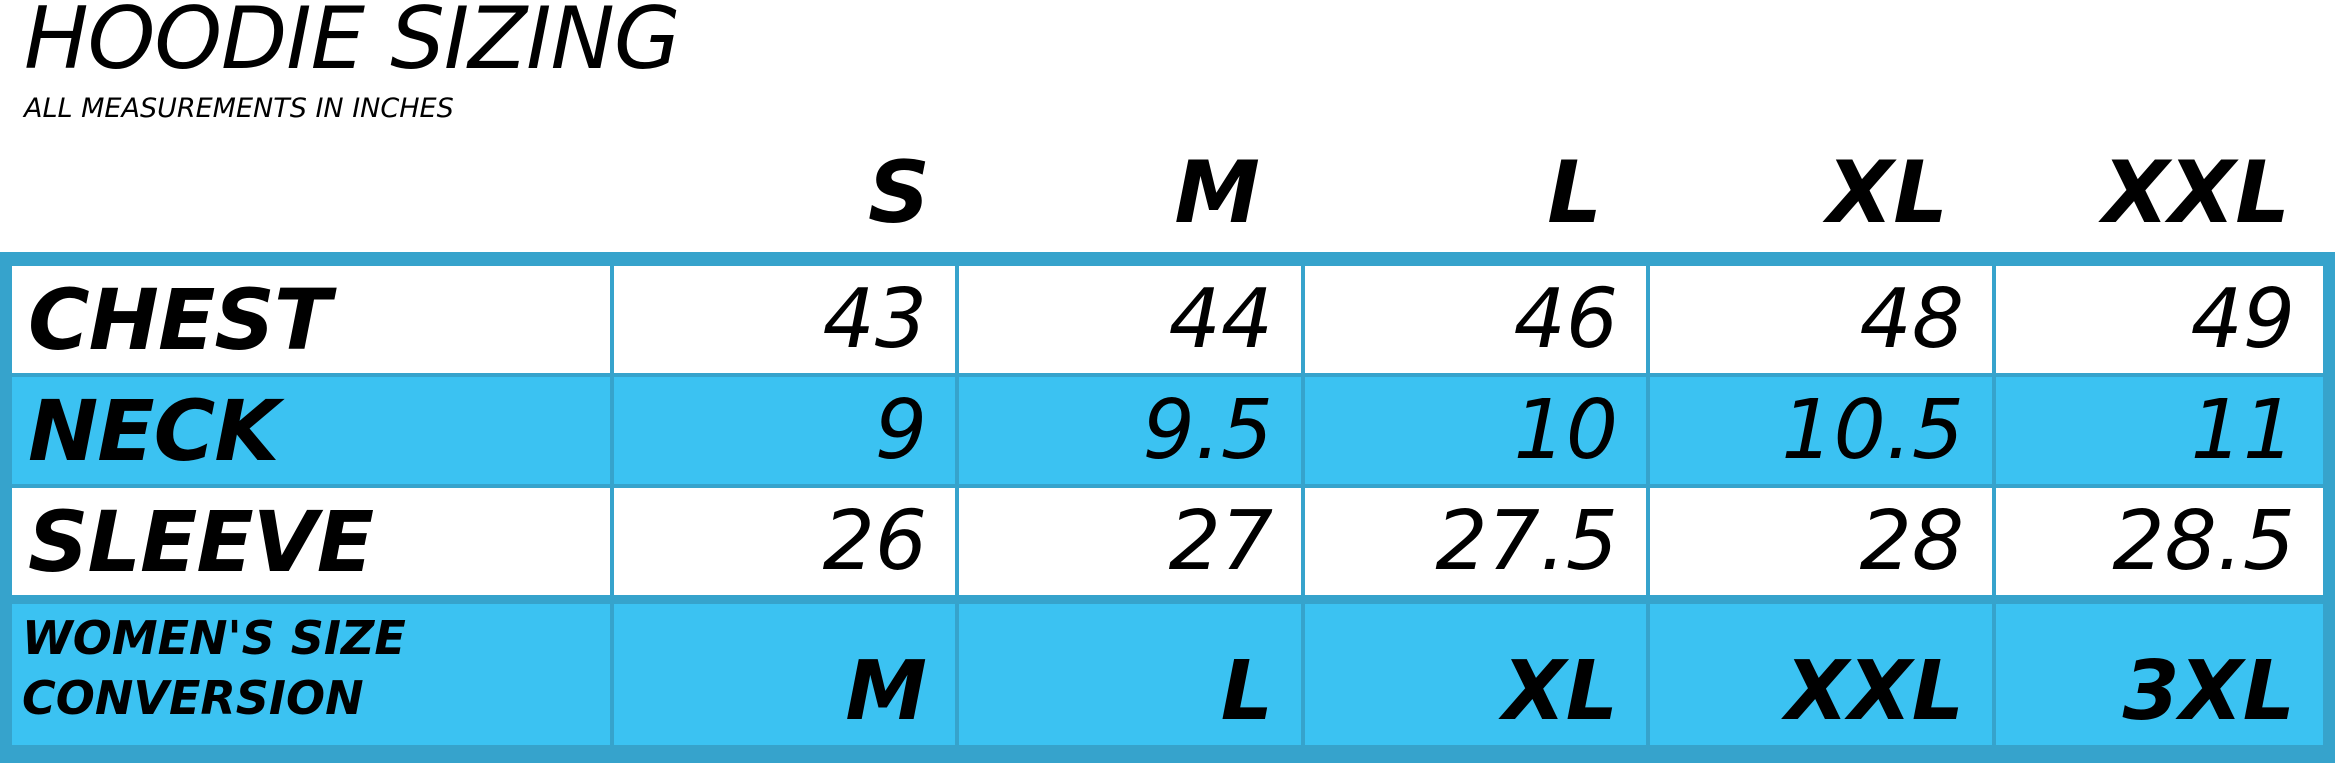 This screenshot has width=2335, height=763. I want to click on value-cell: 10, so click(1475, 430).